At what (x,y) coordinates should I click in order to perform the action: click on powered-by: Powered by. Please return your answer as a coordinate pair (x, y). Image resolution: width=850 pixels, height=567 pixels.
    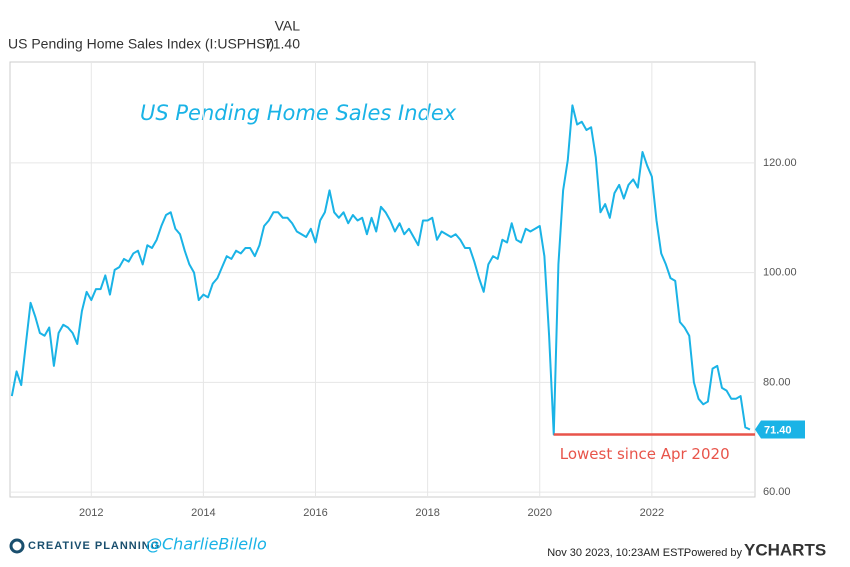
    Looking at the image, I should click on (713, 553).